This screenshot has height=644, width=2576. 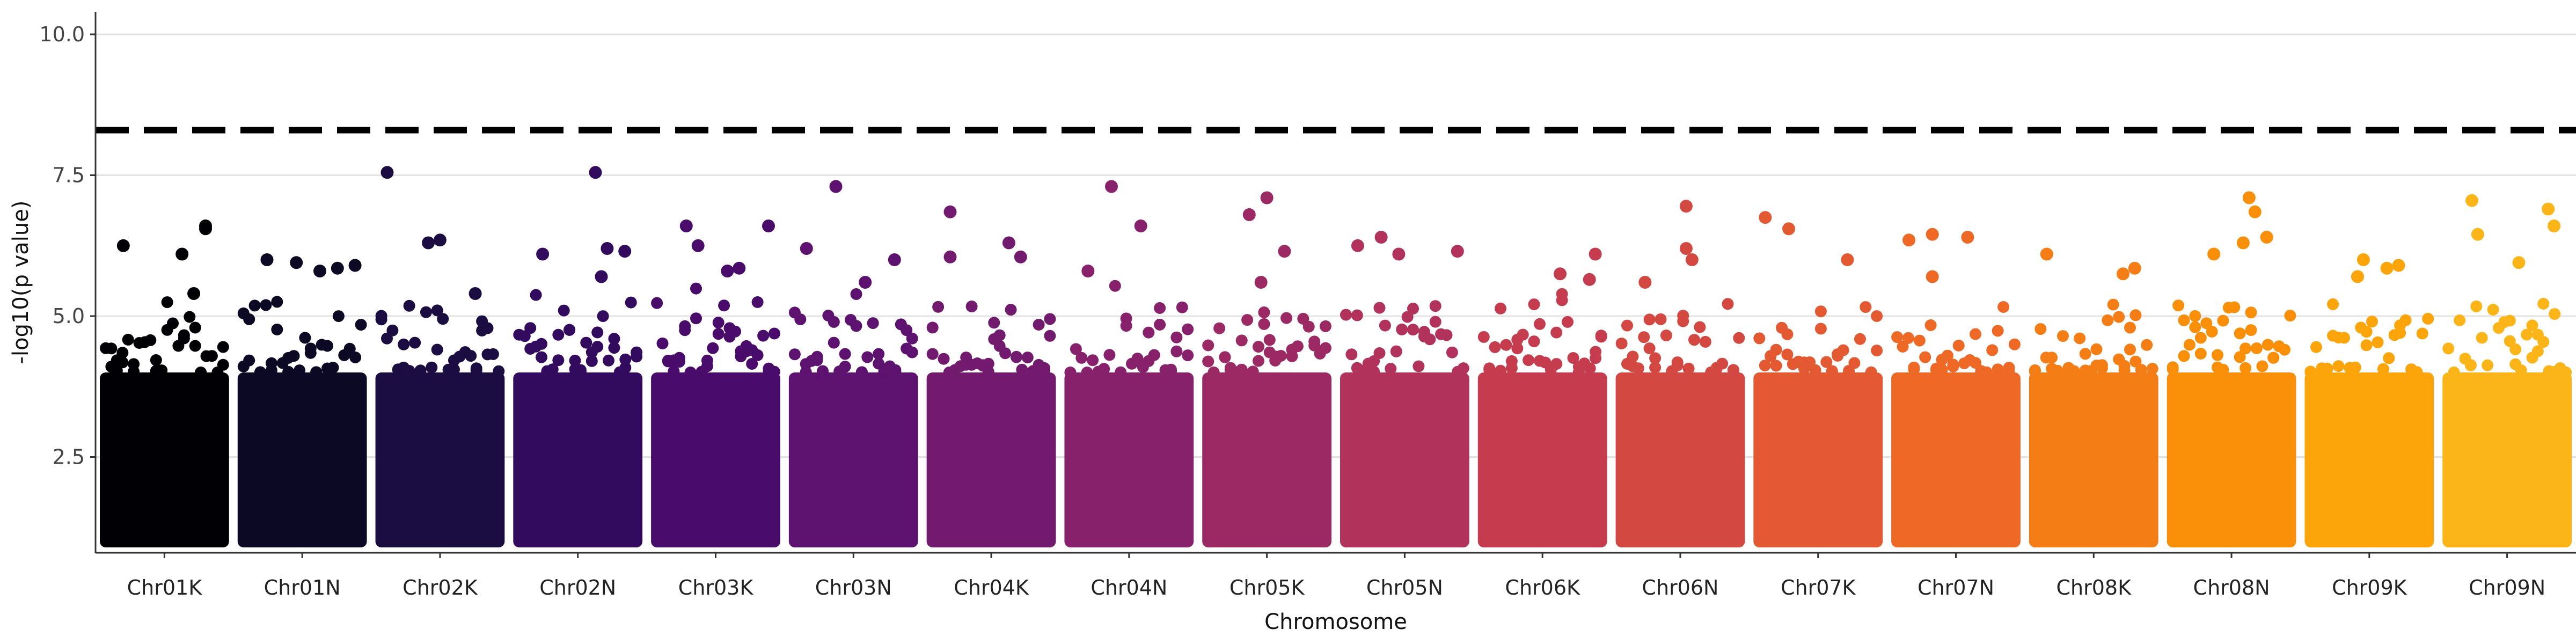 I want to click on x-tick-label-Chr05K: Chr05K, so click(x=1267, y=587).